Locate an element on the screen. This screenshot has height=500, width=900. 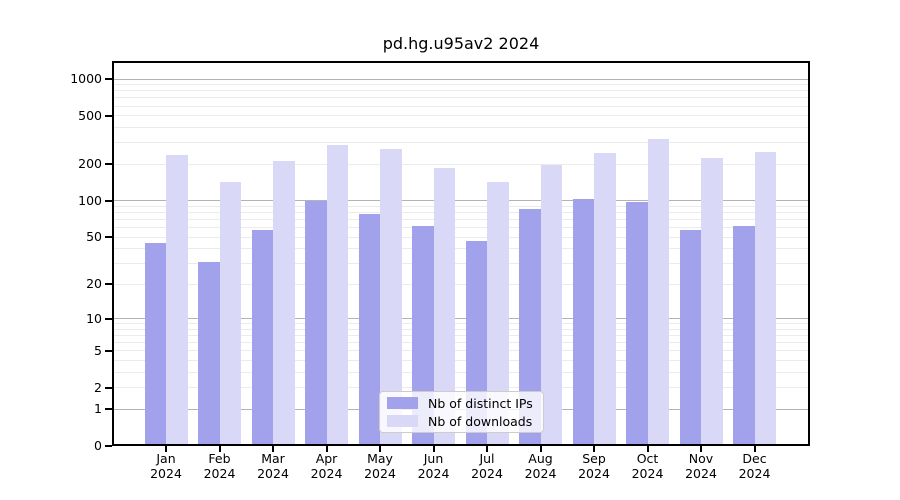
bar-distinct-ips-oct is located at coordinates (637, 324).